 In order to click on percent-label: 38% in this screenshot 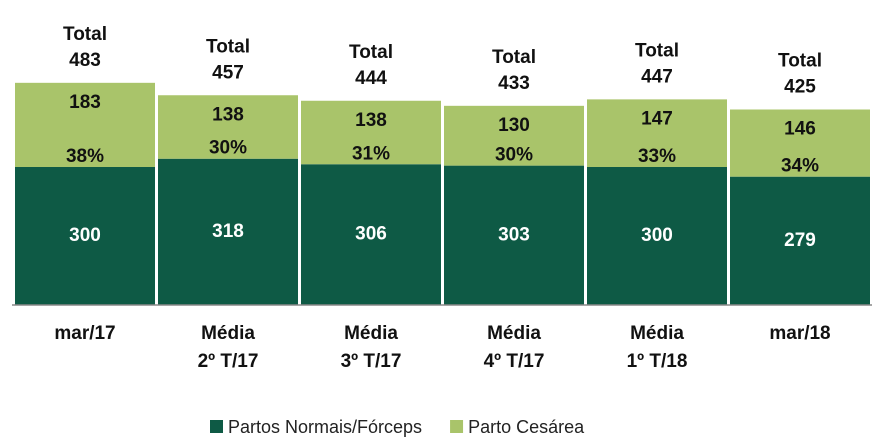, I will do `click(85, 156)`.